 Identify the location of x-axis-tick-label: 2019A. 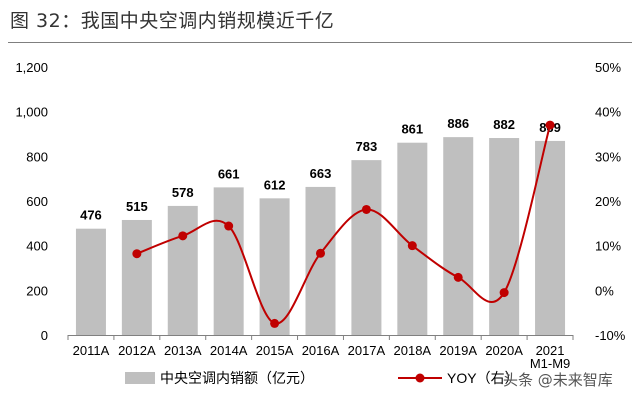
(458, 350).